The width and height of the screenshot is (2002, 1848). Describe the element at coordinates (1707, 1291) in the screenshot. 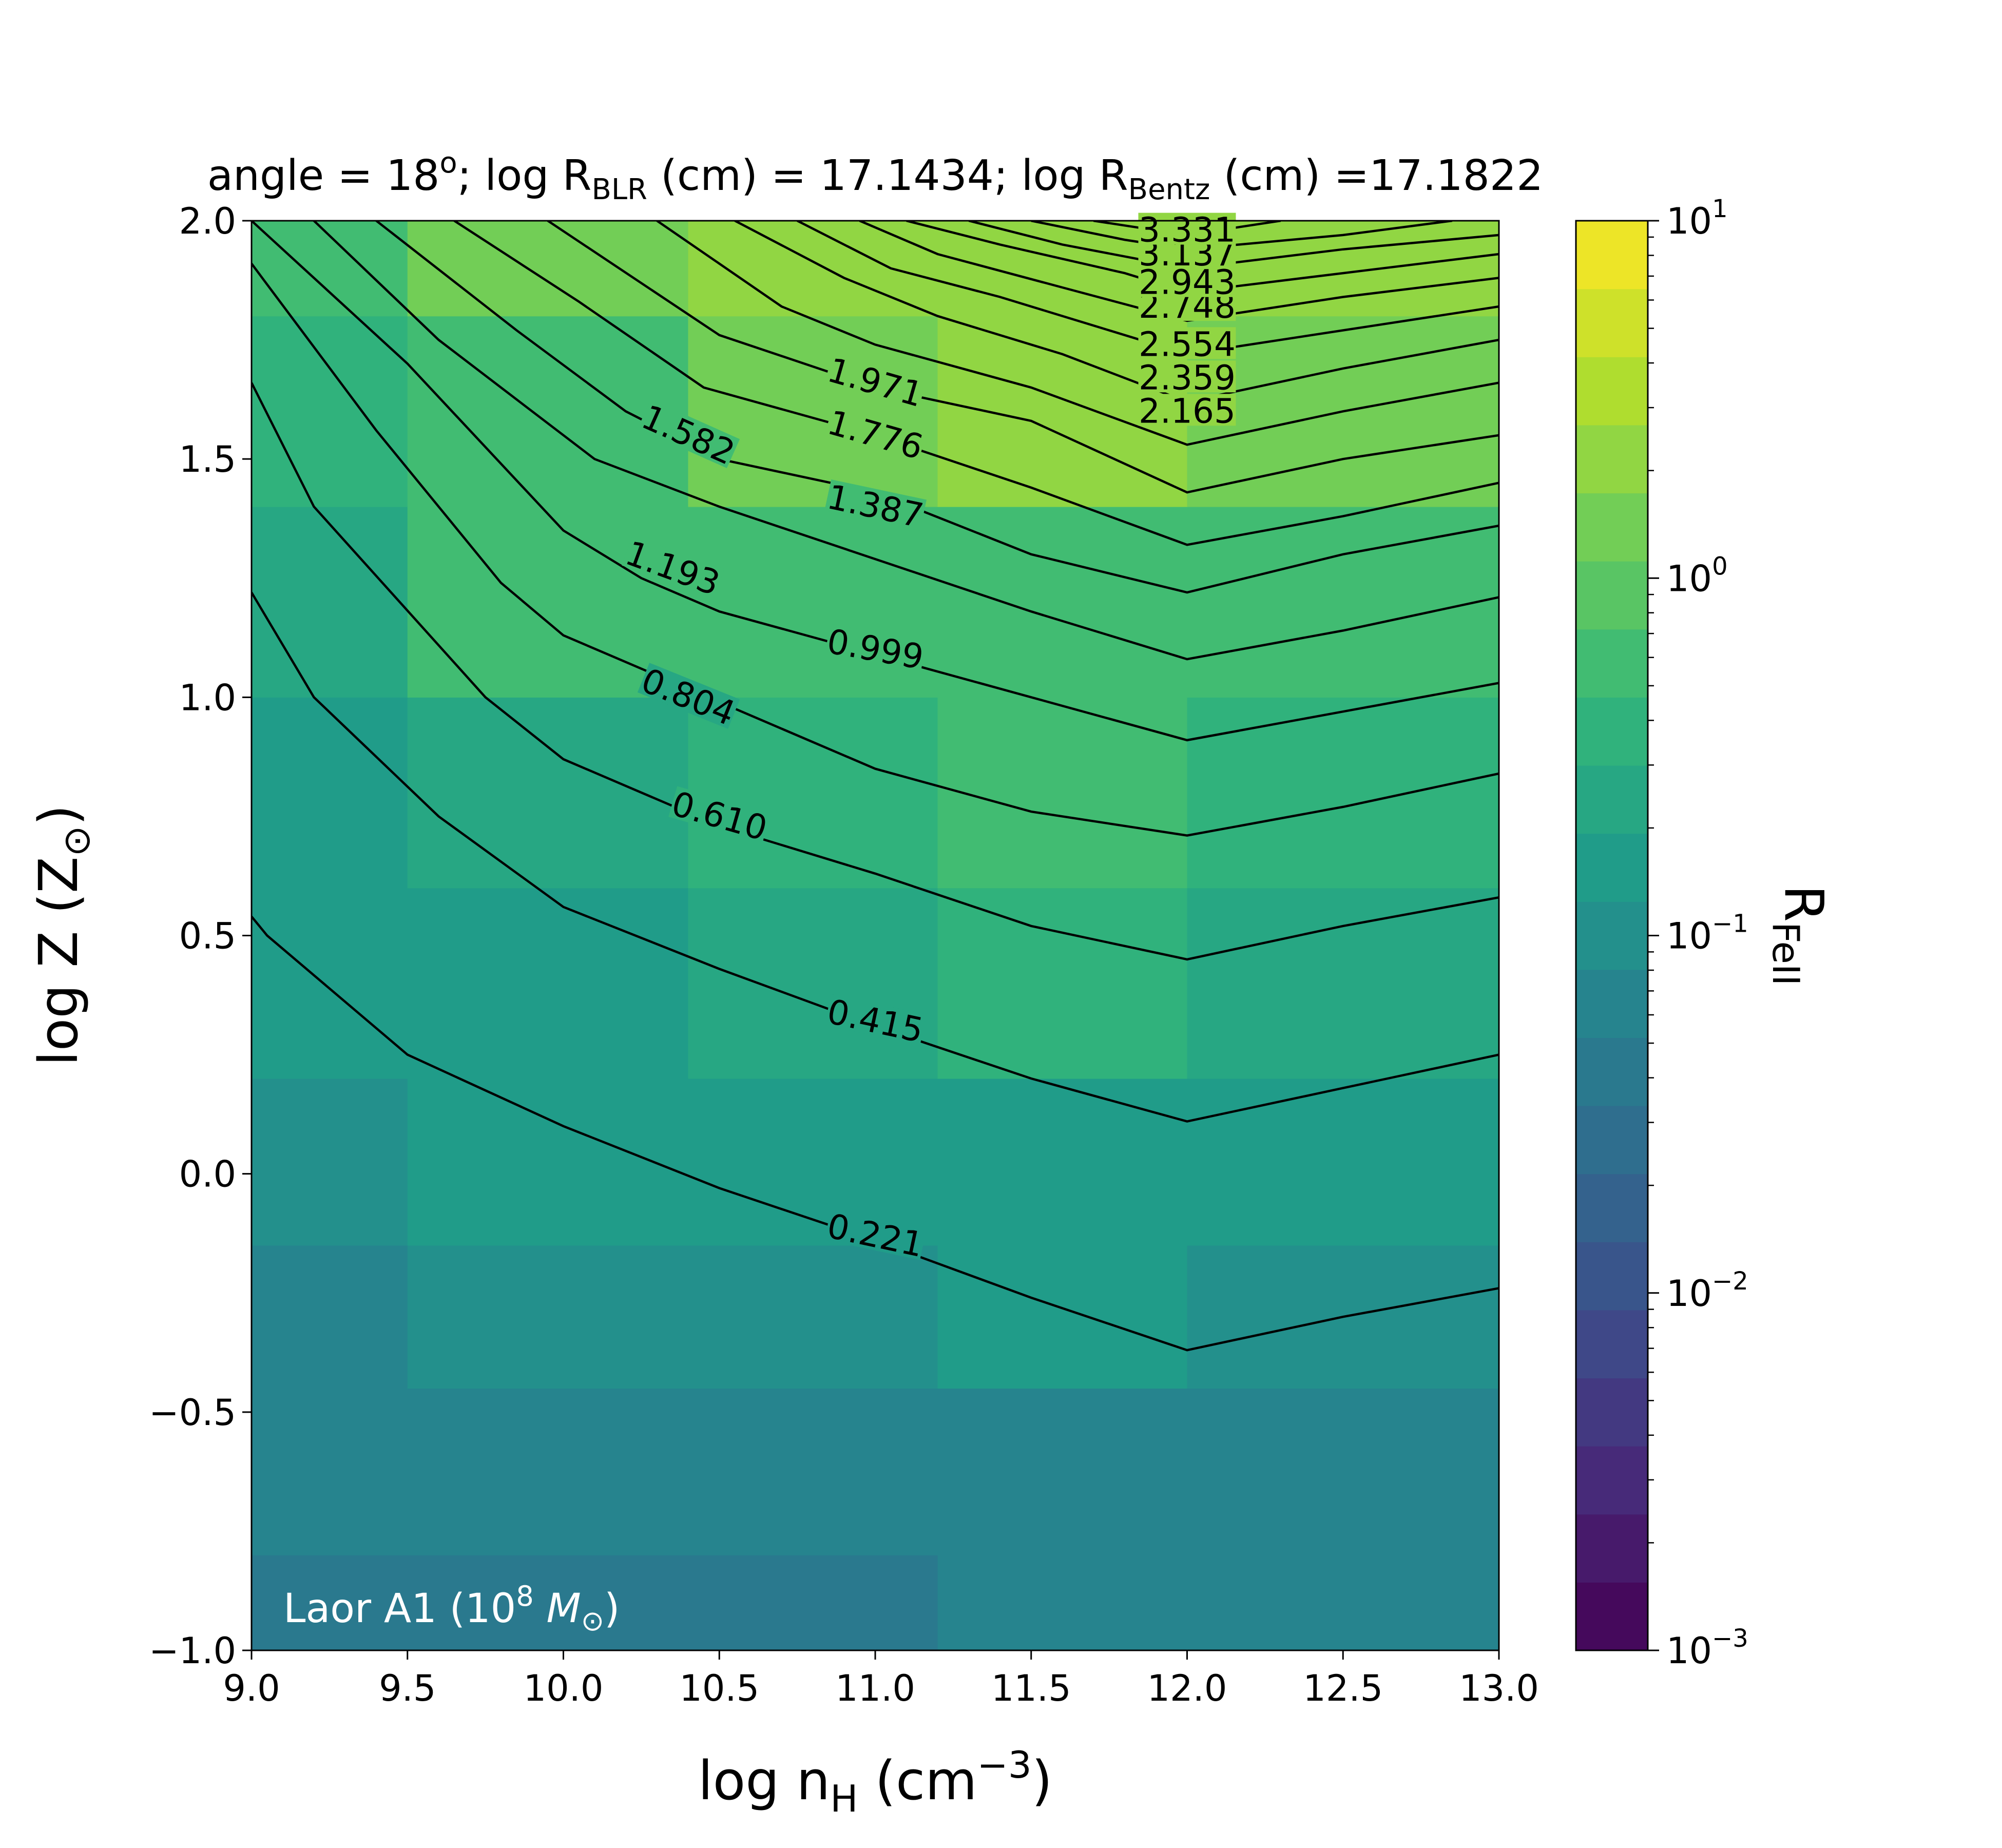

I see `colorbar-tick-label: 10⁻²` at that location.